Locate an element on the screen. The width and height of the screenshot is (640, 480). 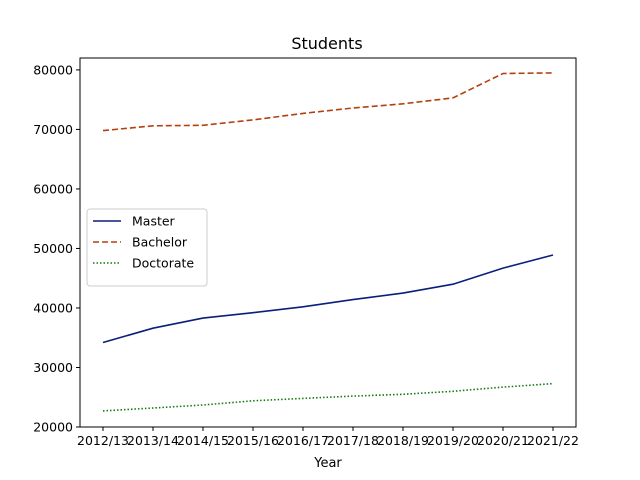
x-tick-label: 2013/14 is located at coordinates (153, 440).